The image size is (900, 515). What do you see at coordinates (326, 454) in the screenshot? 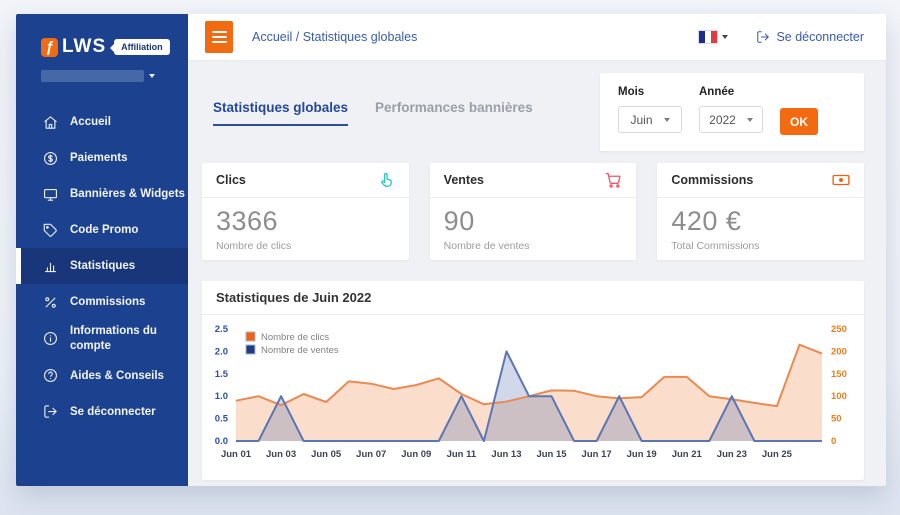
I see `x-axis-tick: Jun 05` at bounding box center [326, 454].